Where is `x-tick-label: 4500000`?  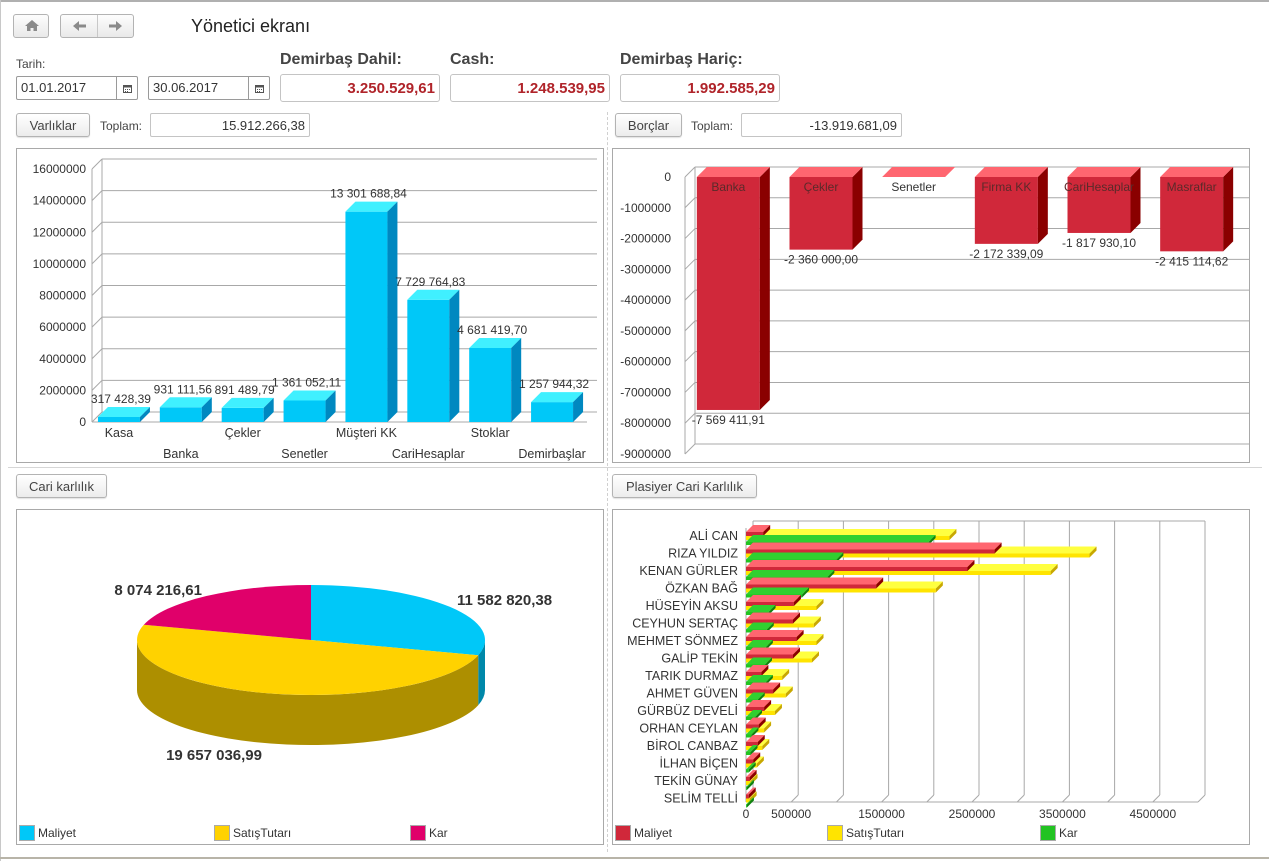 x-tick-label: 4500000 is located at coordinates (1152, 814).